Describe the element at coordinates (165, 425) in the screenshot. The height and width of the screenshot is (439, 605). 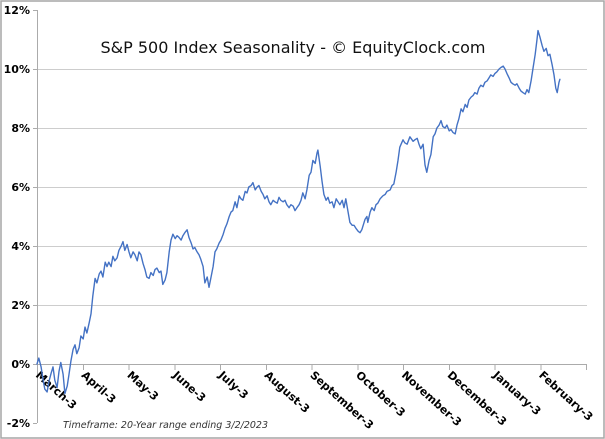
I see `timeframe-footnote: Timeframe: 20-Year range ending 3/2/2023` at that location.